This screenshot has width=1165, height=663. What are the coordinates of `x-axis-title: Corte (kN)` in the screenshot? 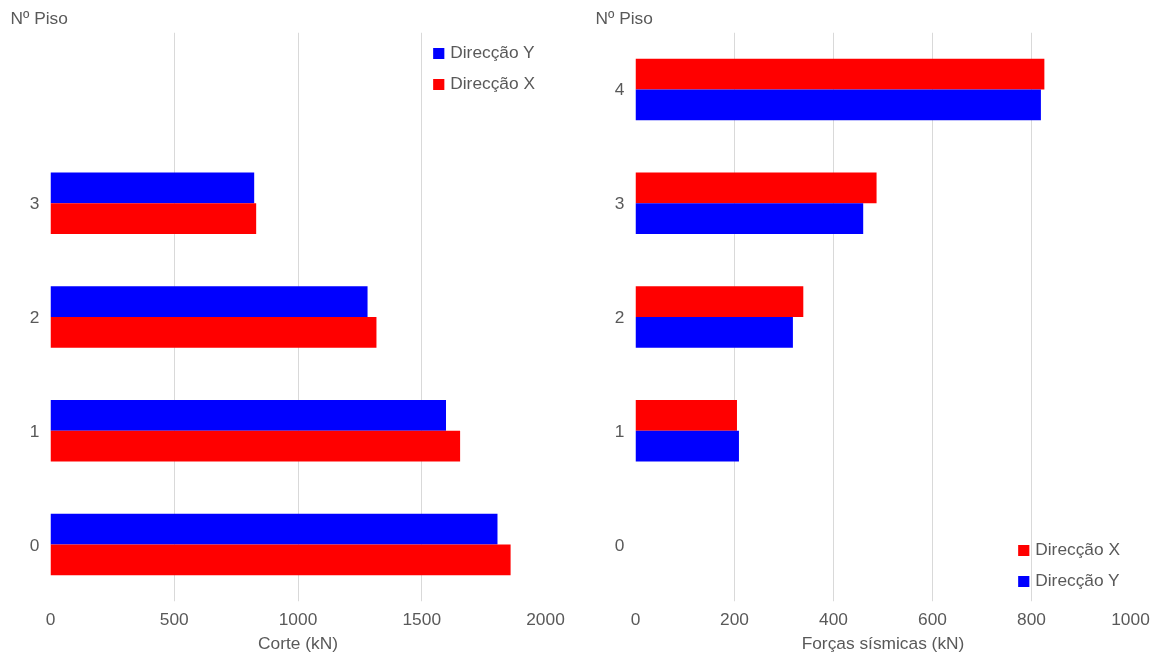 It's located at (298, 642).